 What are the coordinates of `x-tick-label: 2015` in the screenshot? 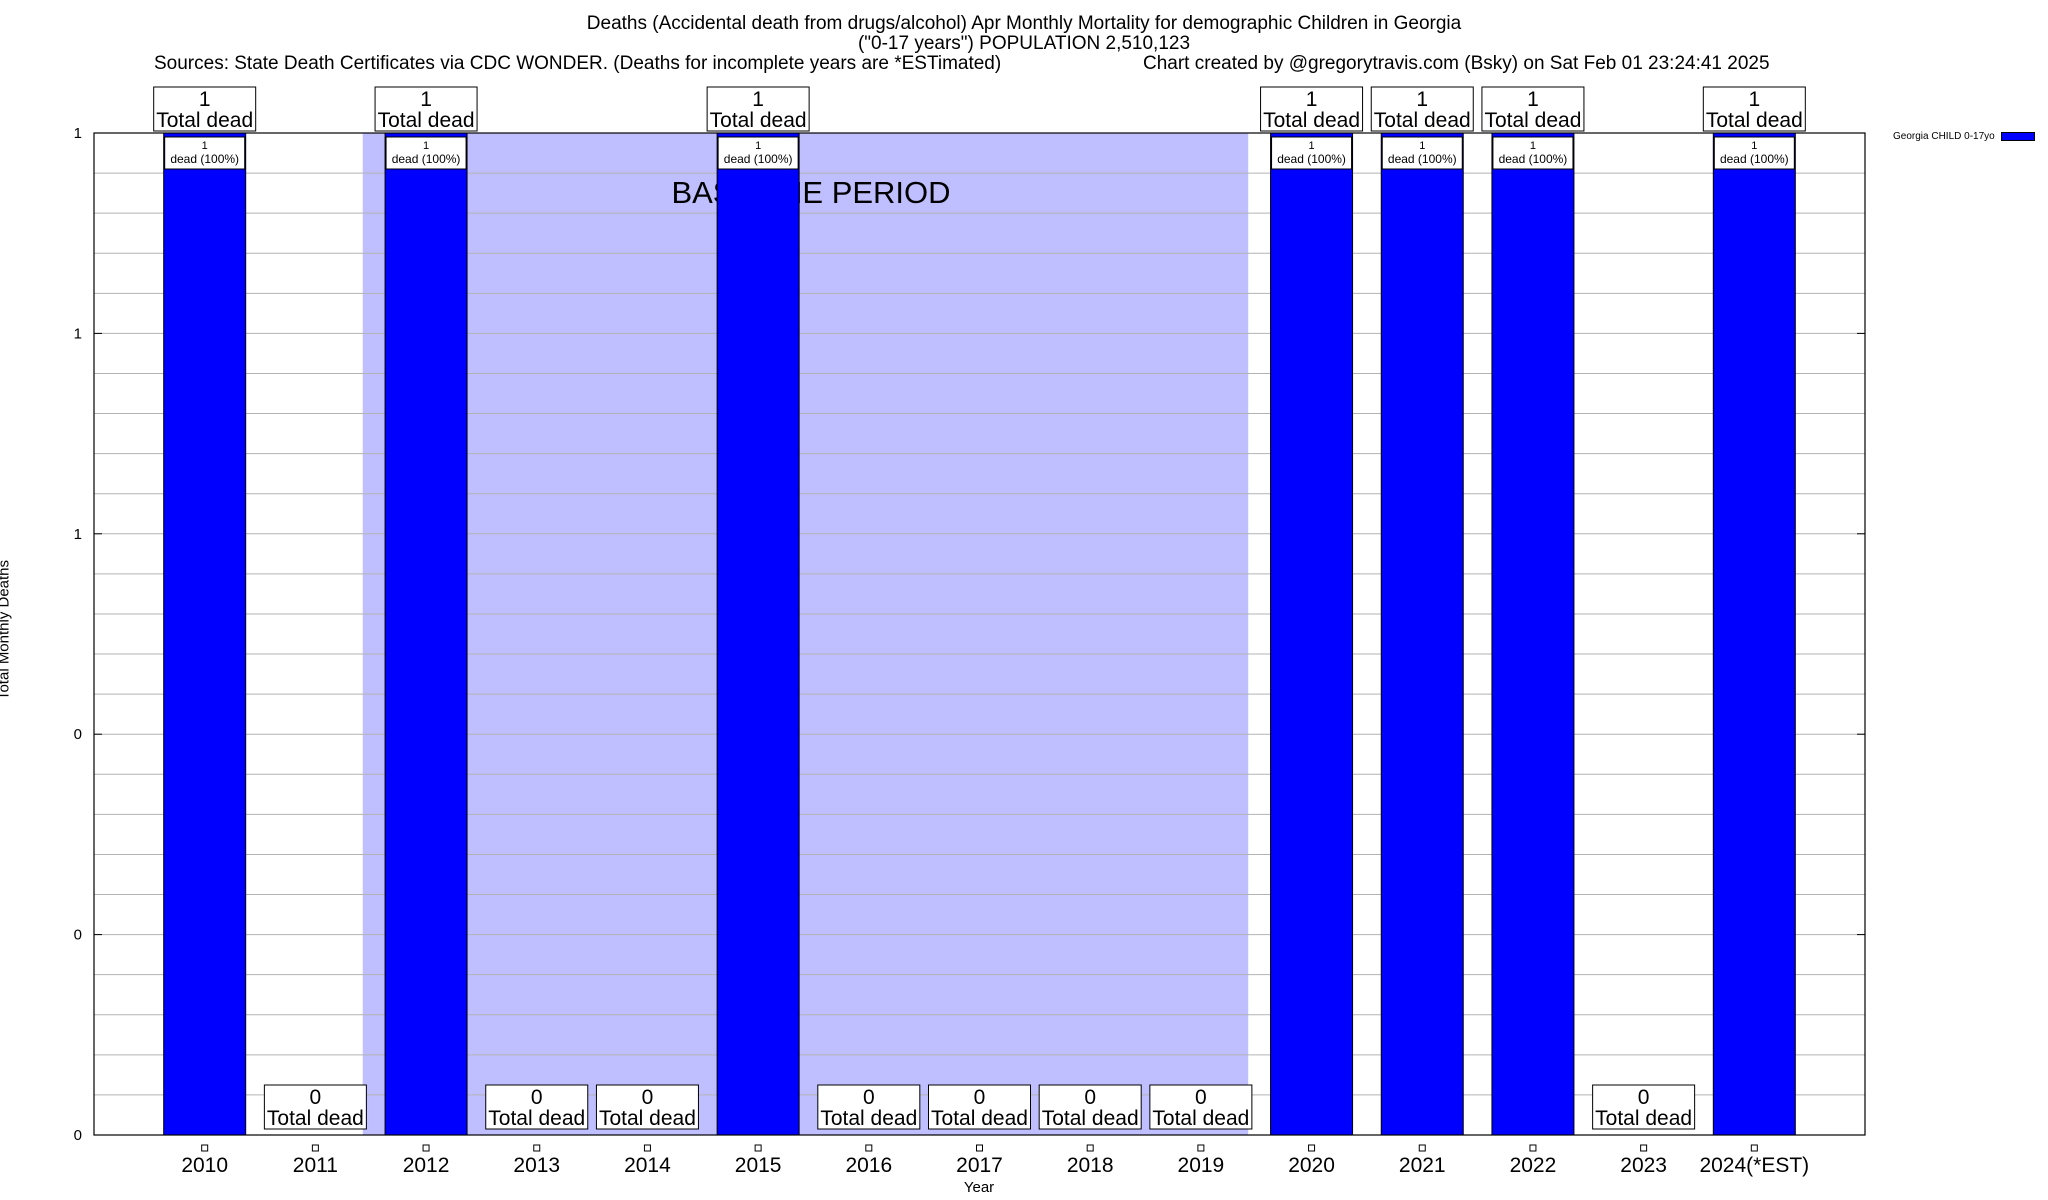 It's located at (758, 1165).